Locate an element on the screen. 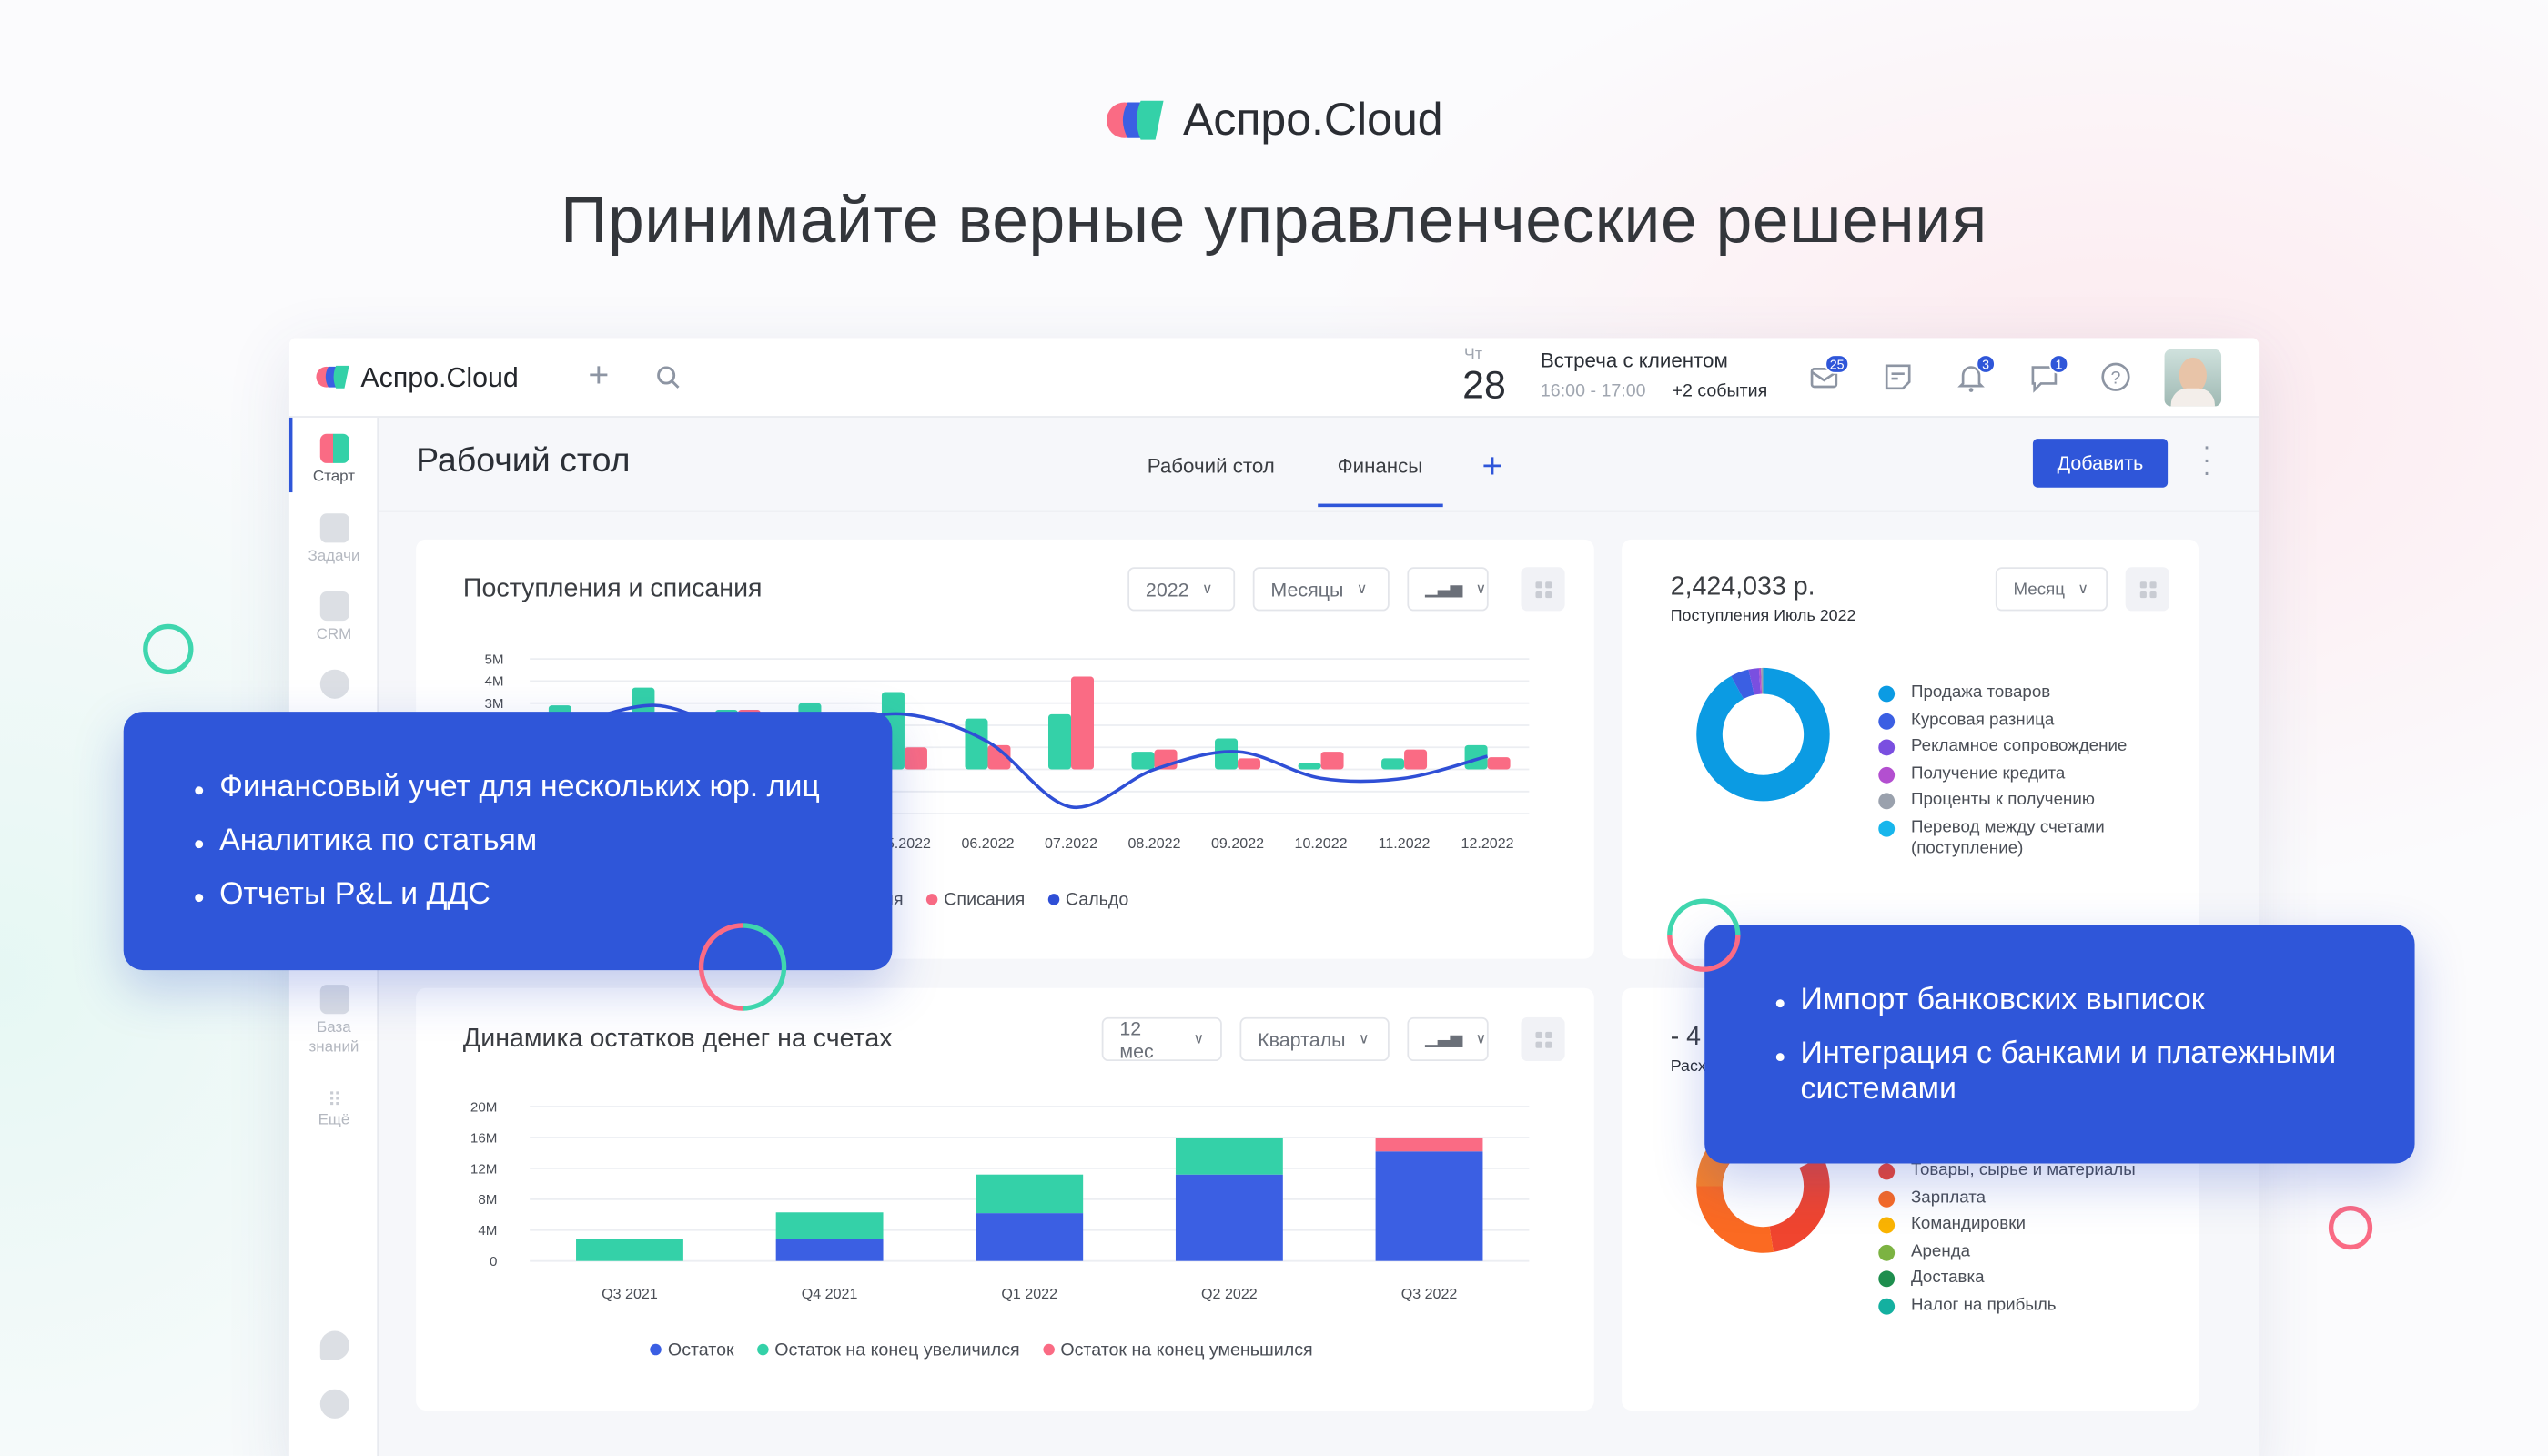  dropdown-value: Месяц is located at coordinates (2040, 589).